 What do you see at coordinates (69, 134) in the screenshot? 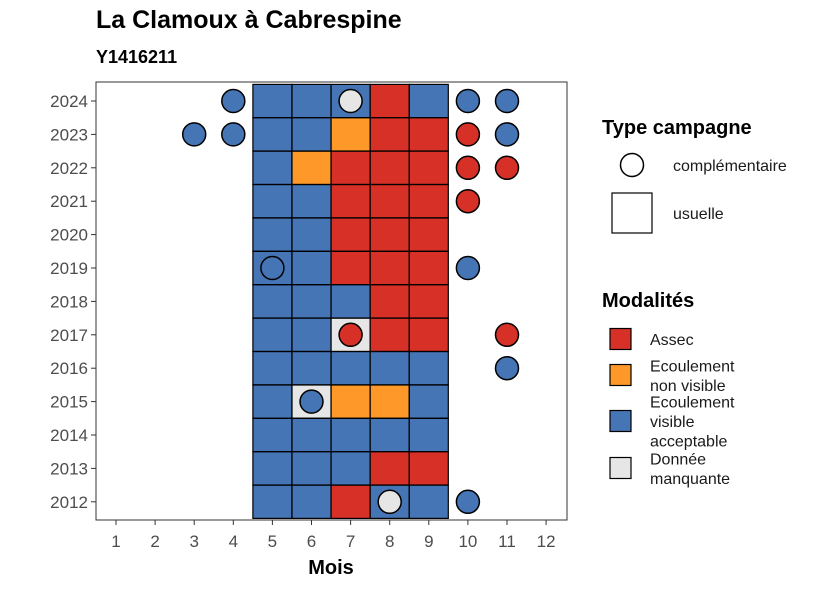
I see `y-tick-label: 2023` at bounding box center [69, 134].